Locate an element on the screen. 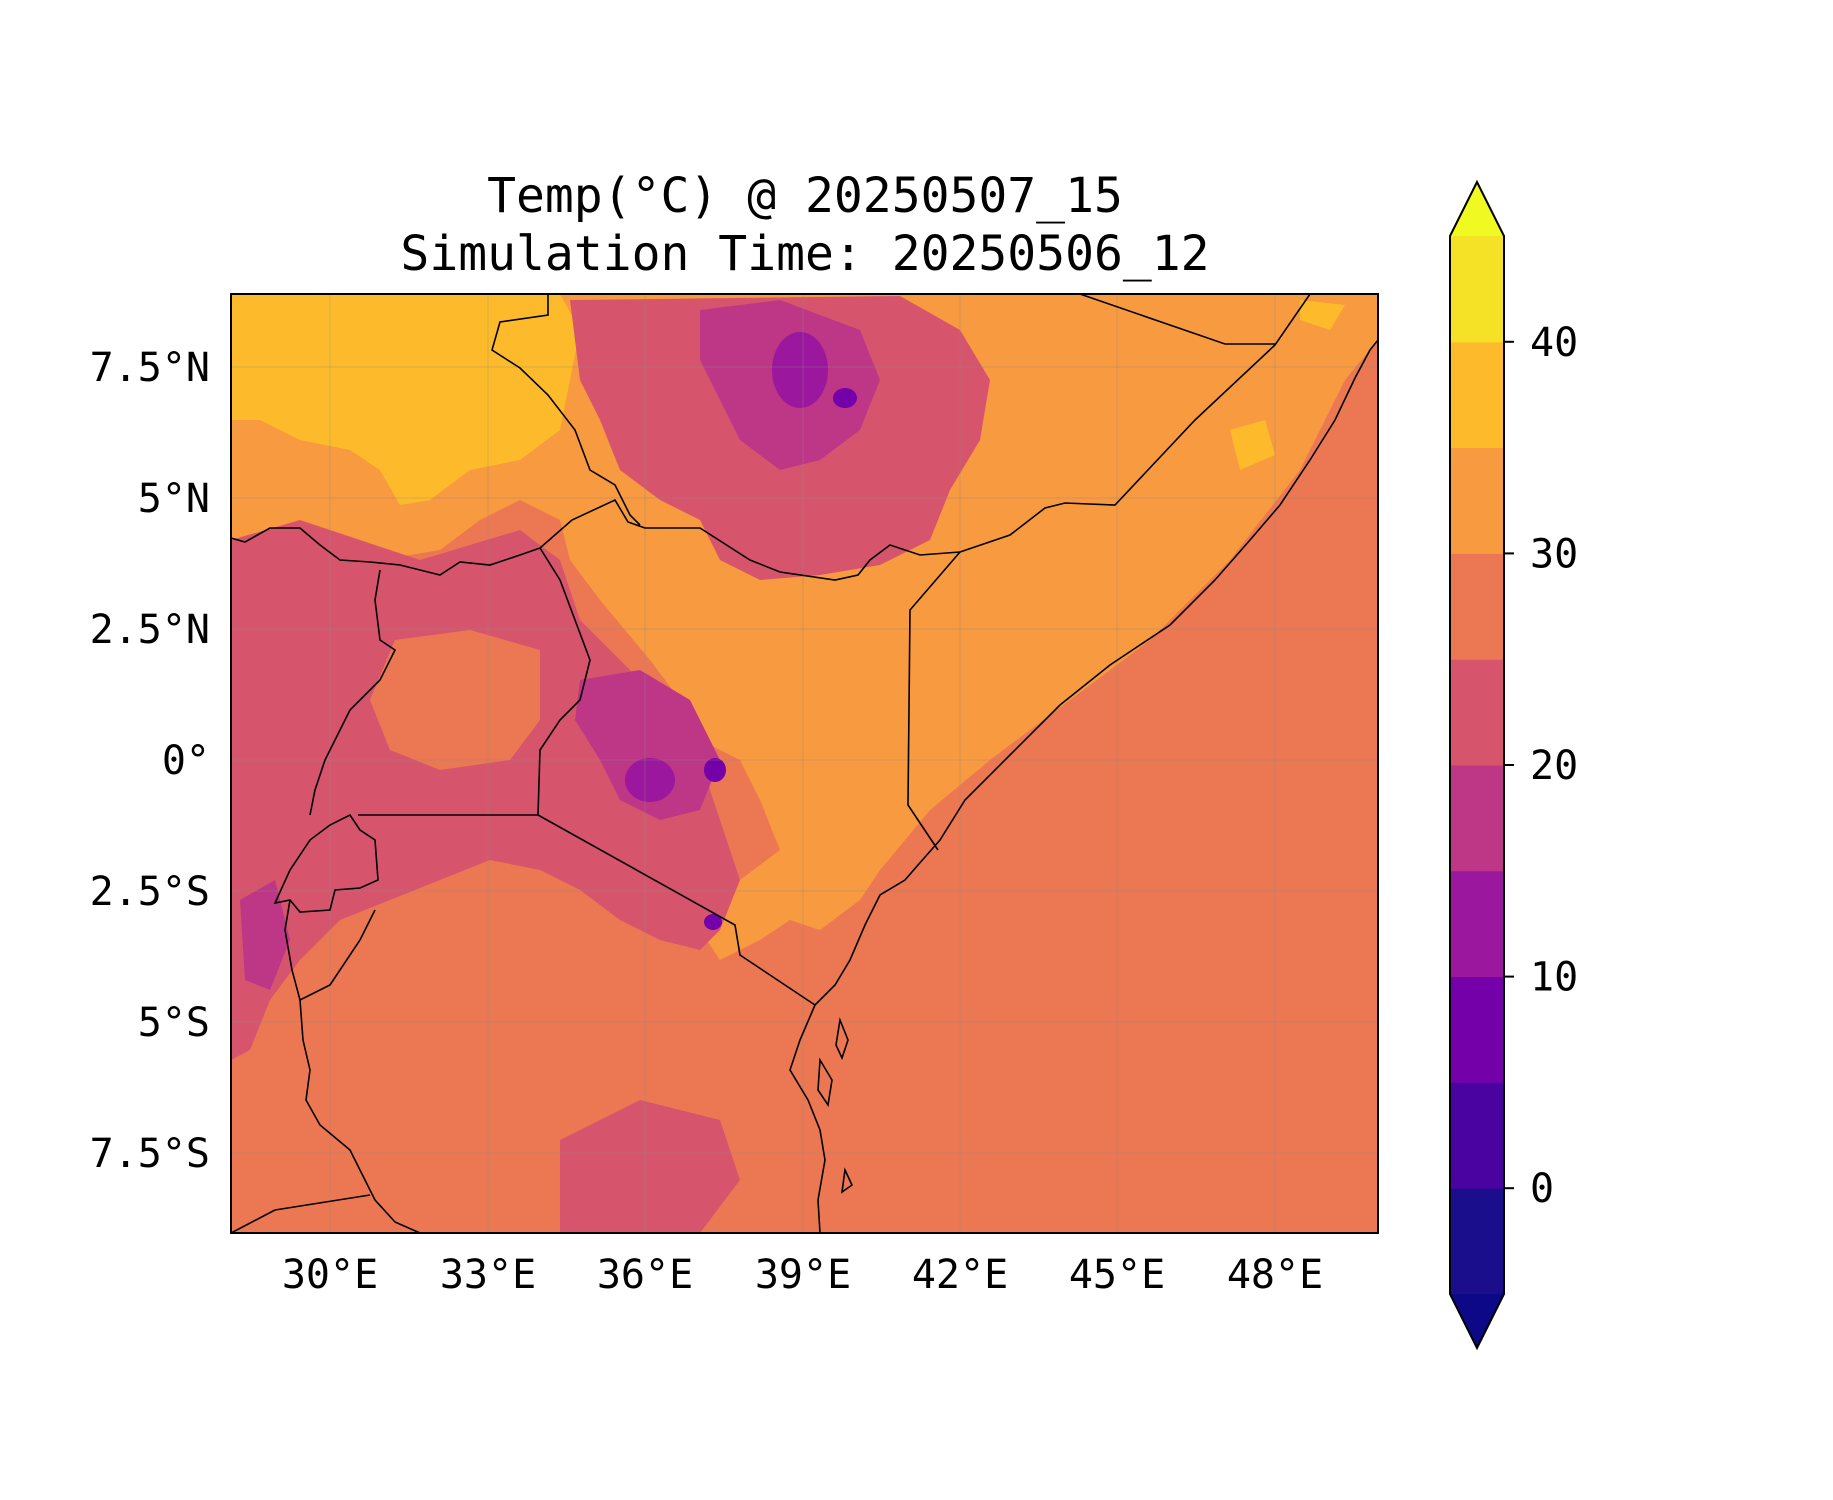  border-uganda-drc is located at coordinates (353, 692).